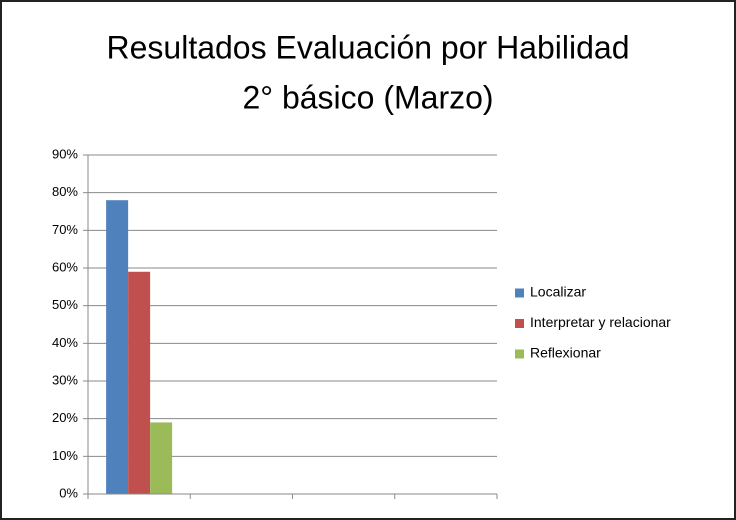 The image size is (736, 520). What do you see at coordinates (558, 292) in the screenshot?
I see `legend-label: Localizar` at bounding box center [558, 292].